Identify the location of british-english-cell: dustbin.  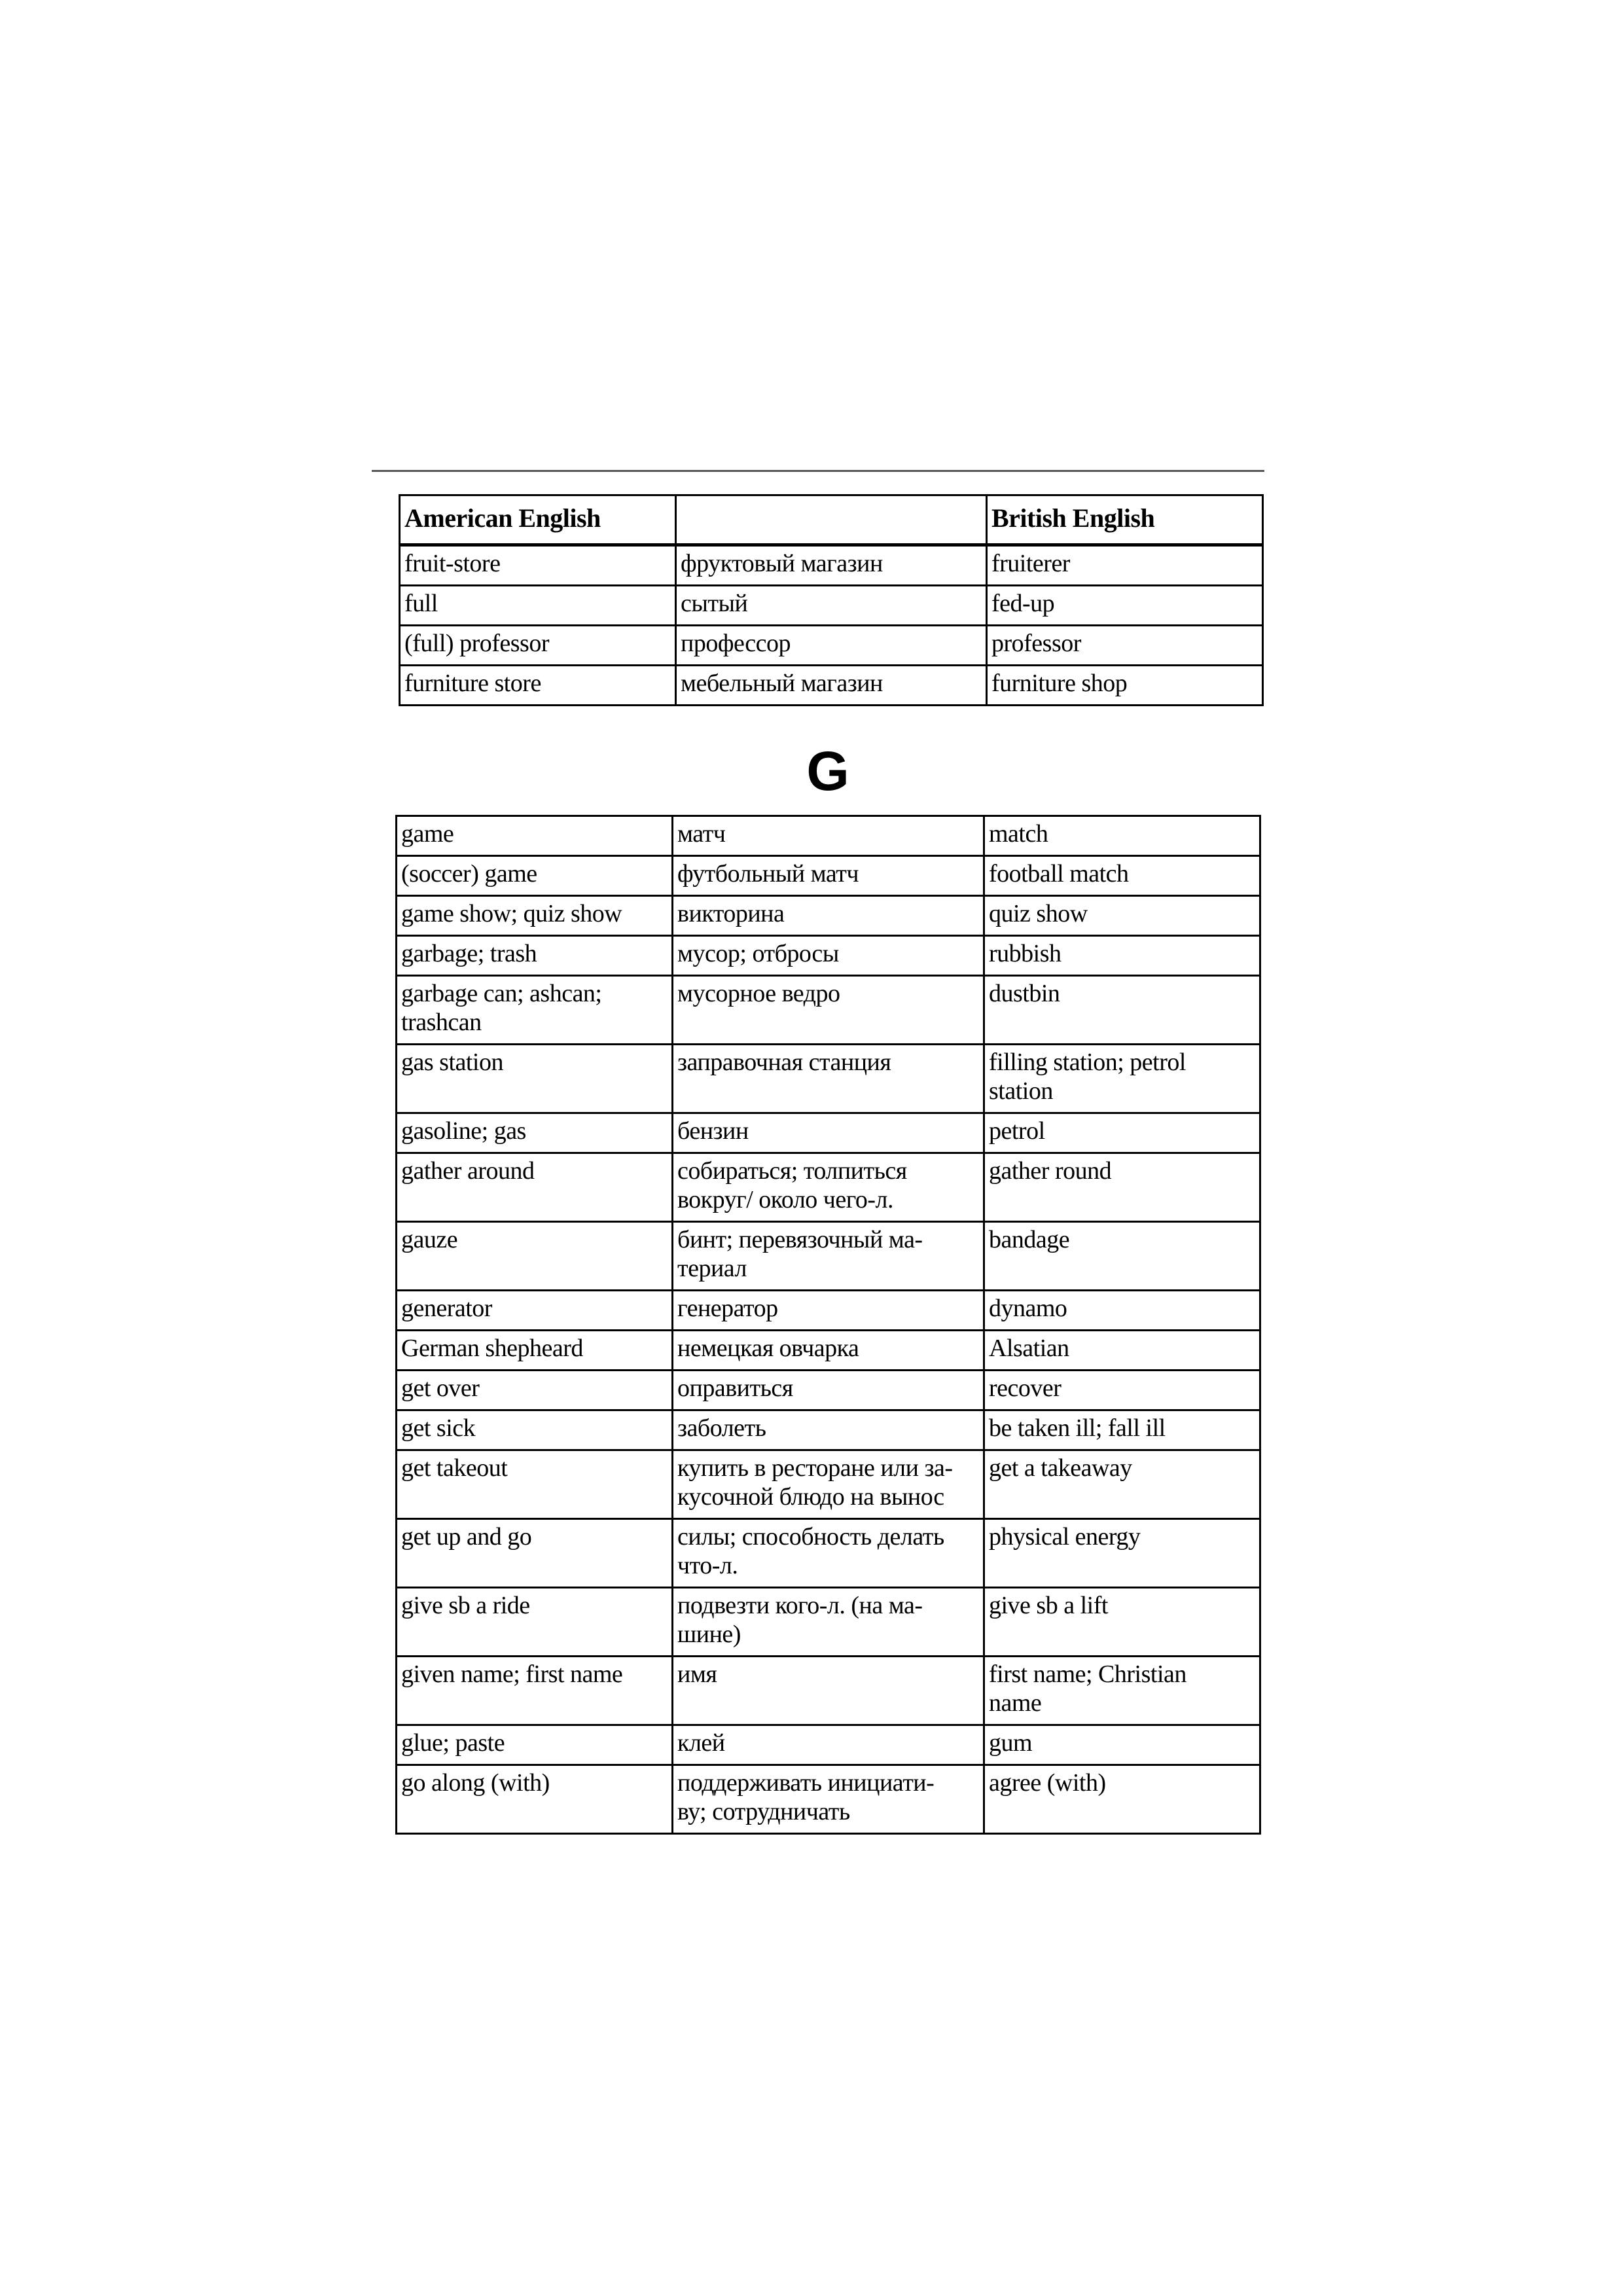
(1122, 1010).